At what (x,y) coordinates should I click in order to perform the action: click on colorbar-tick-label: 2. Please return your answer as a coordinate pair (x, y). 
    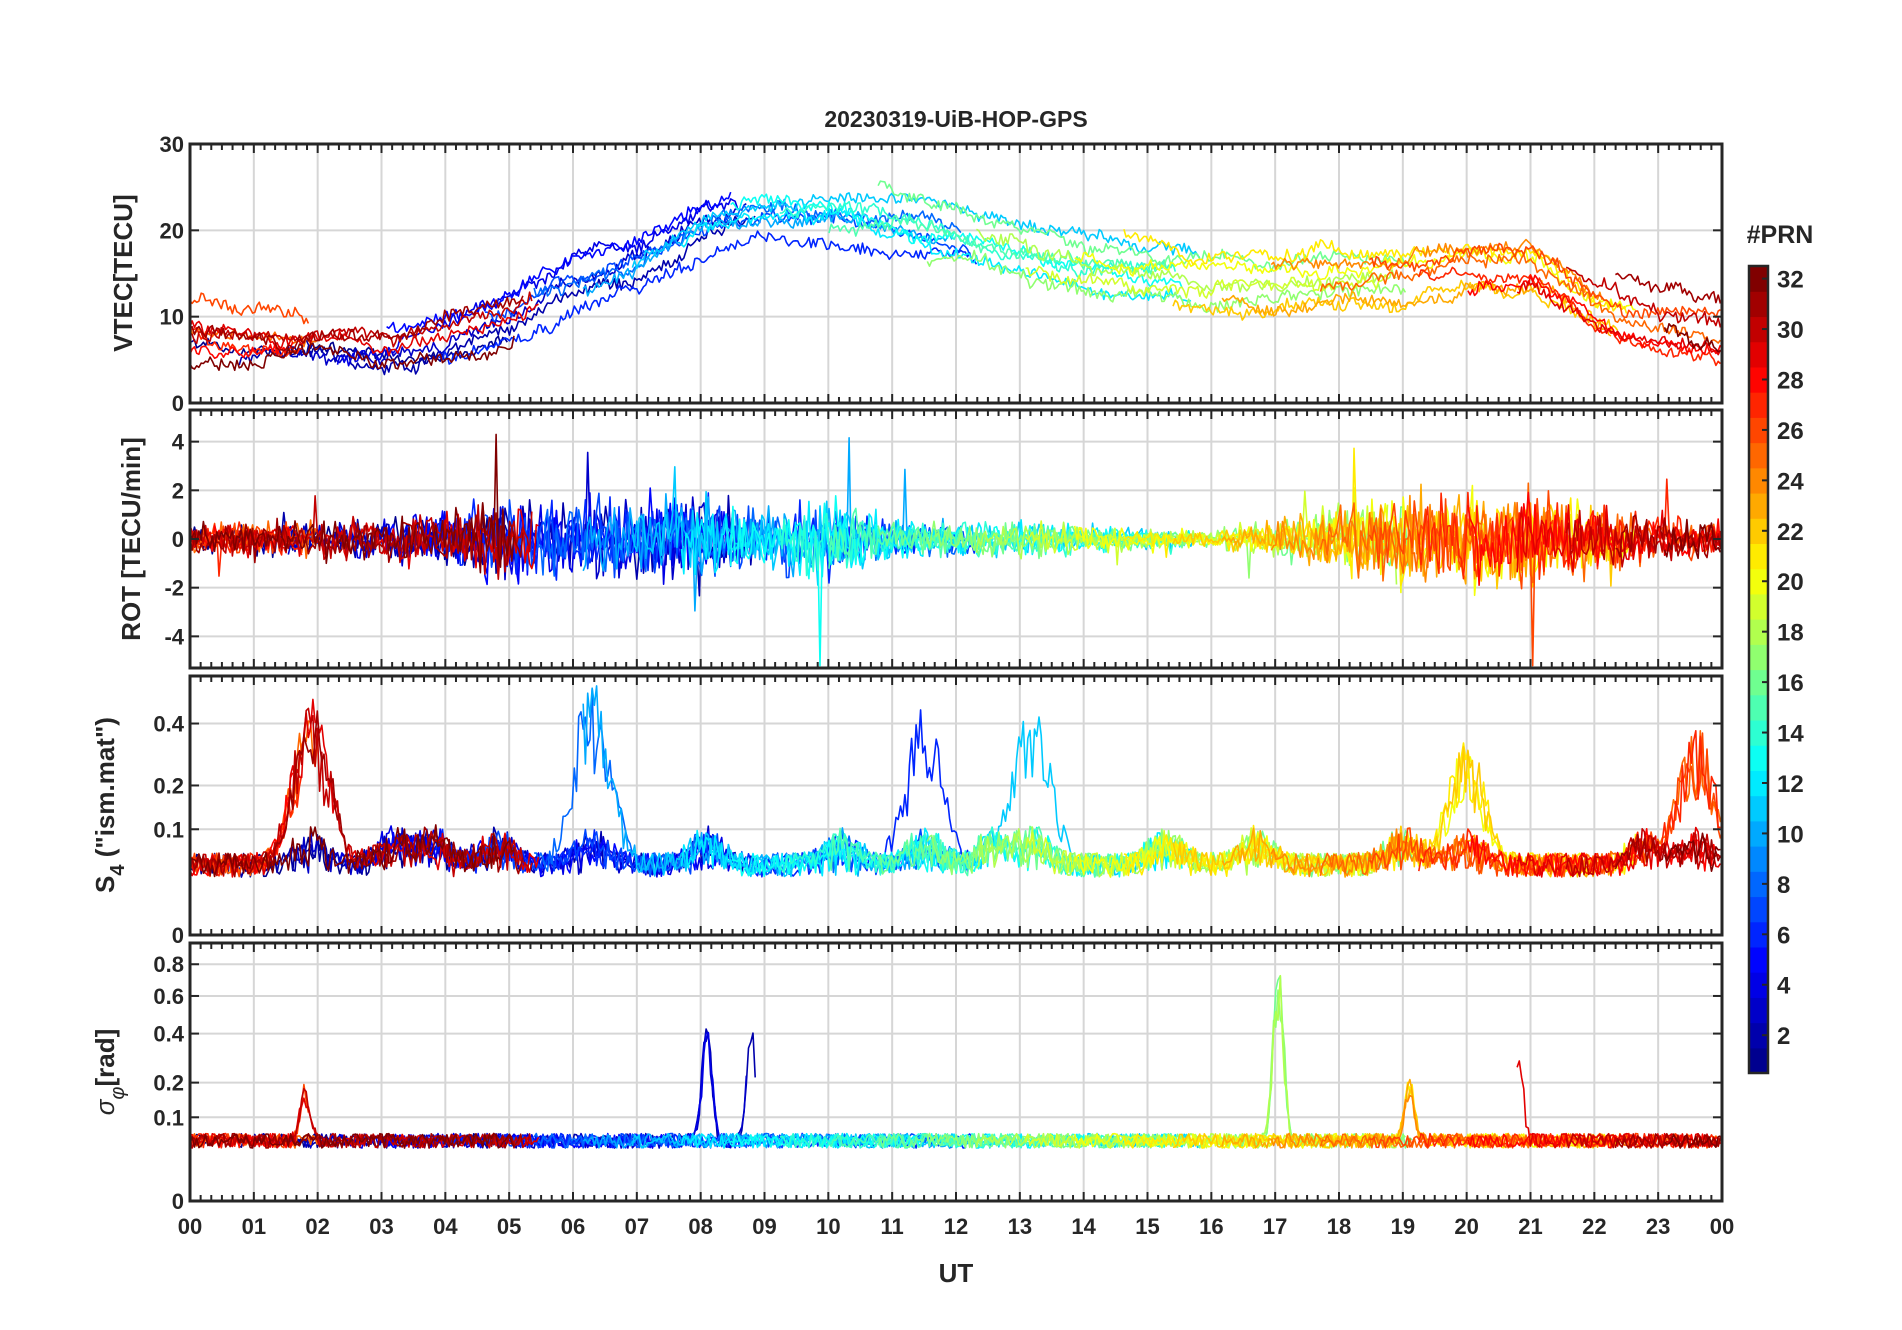
    Looking at the image, I should click on (1783, 1036).